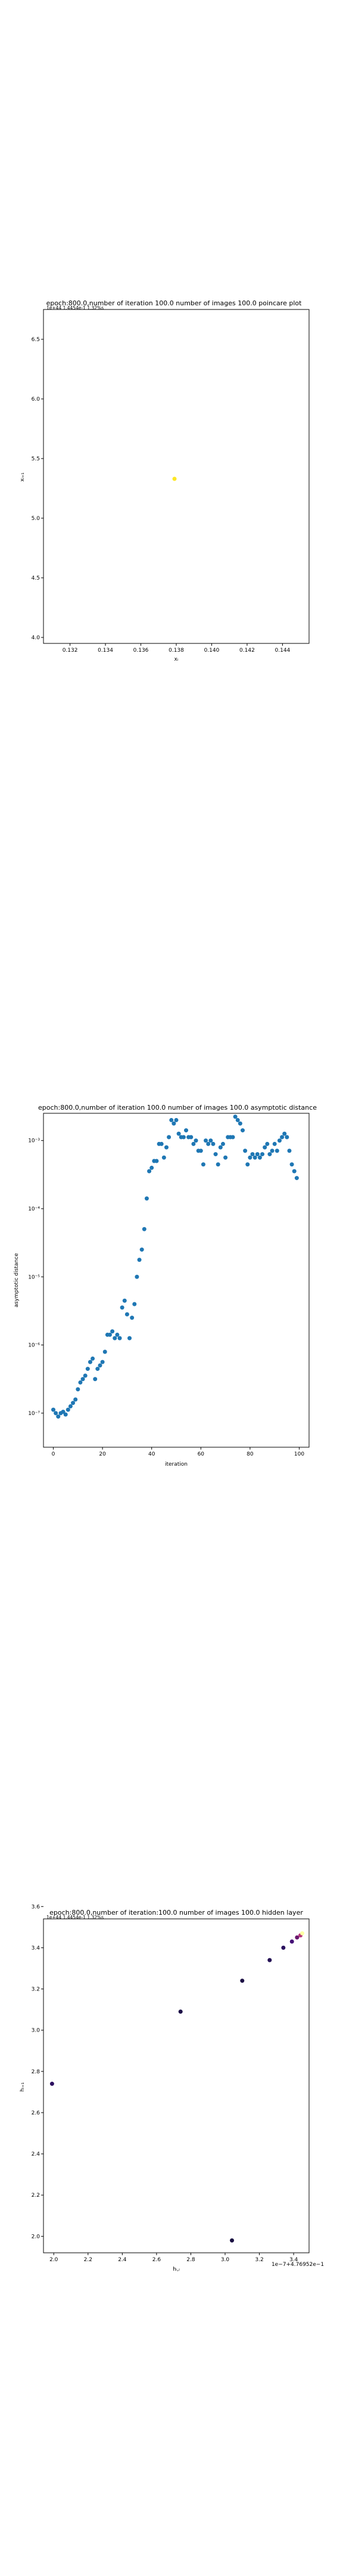 The image size is (343, 2576). What do you see at coordinates (36, 1907) in the screenshot?
I see `hidden-layer-y-tick-label: 3.6` at bounding box center [36, 1907].